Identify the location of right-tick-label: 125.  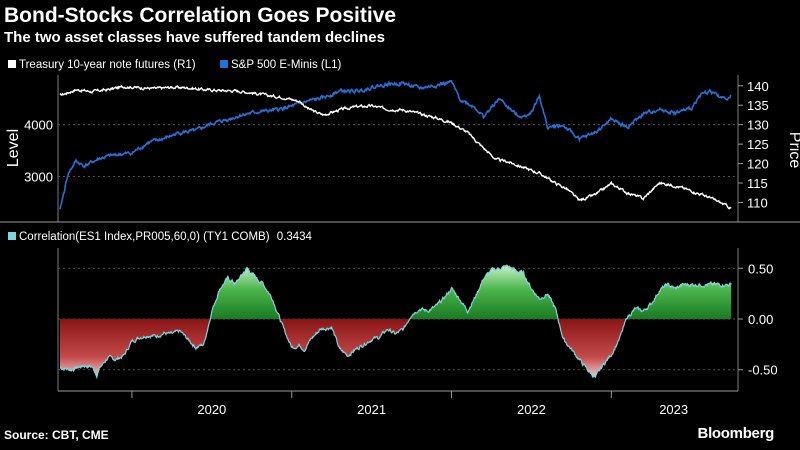
(758, 144).